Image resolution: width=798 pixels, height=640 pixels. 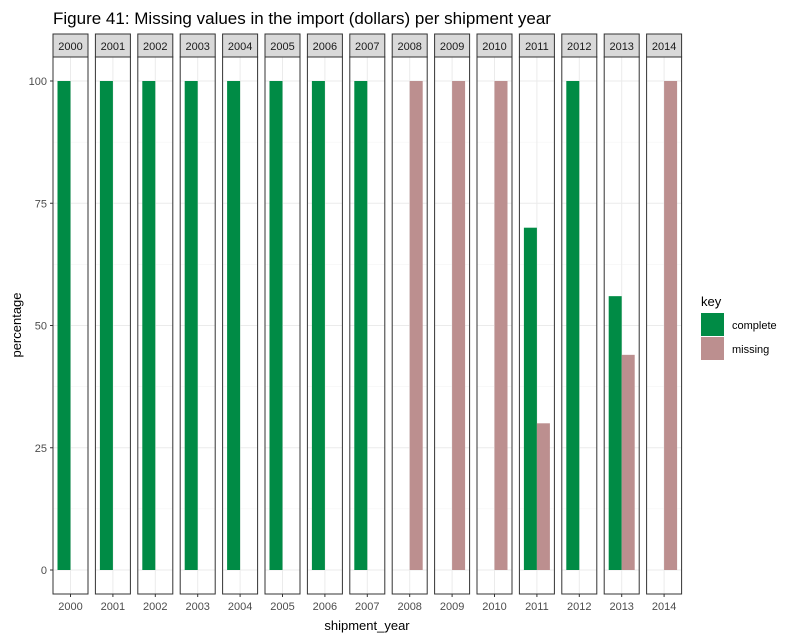 I want to click on x-tick-label: 2010, so click(x=494, y=607).